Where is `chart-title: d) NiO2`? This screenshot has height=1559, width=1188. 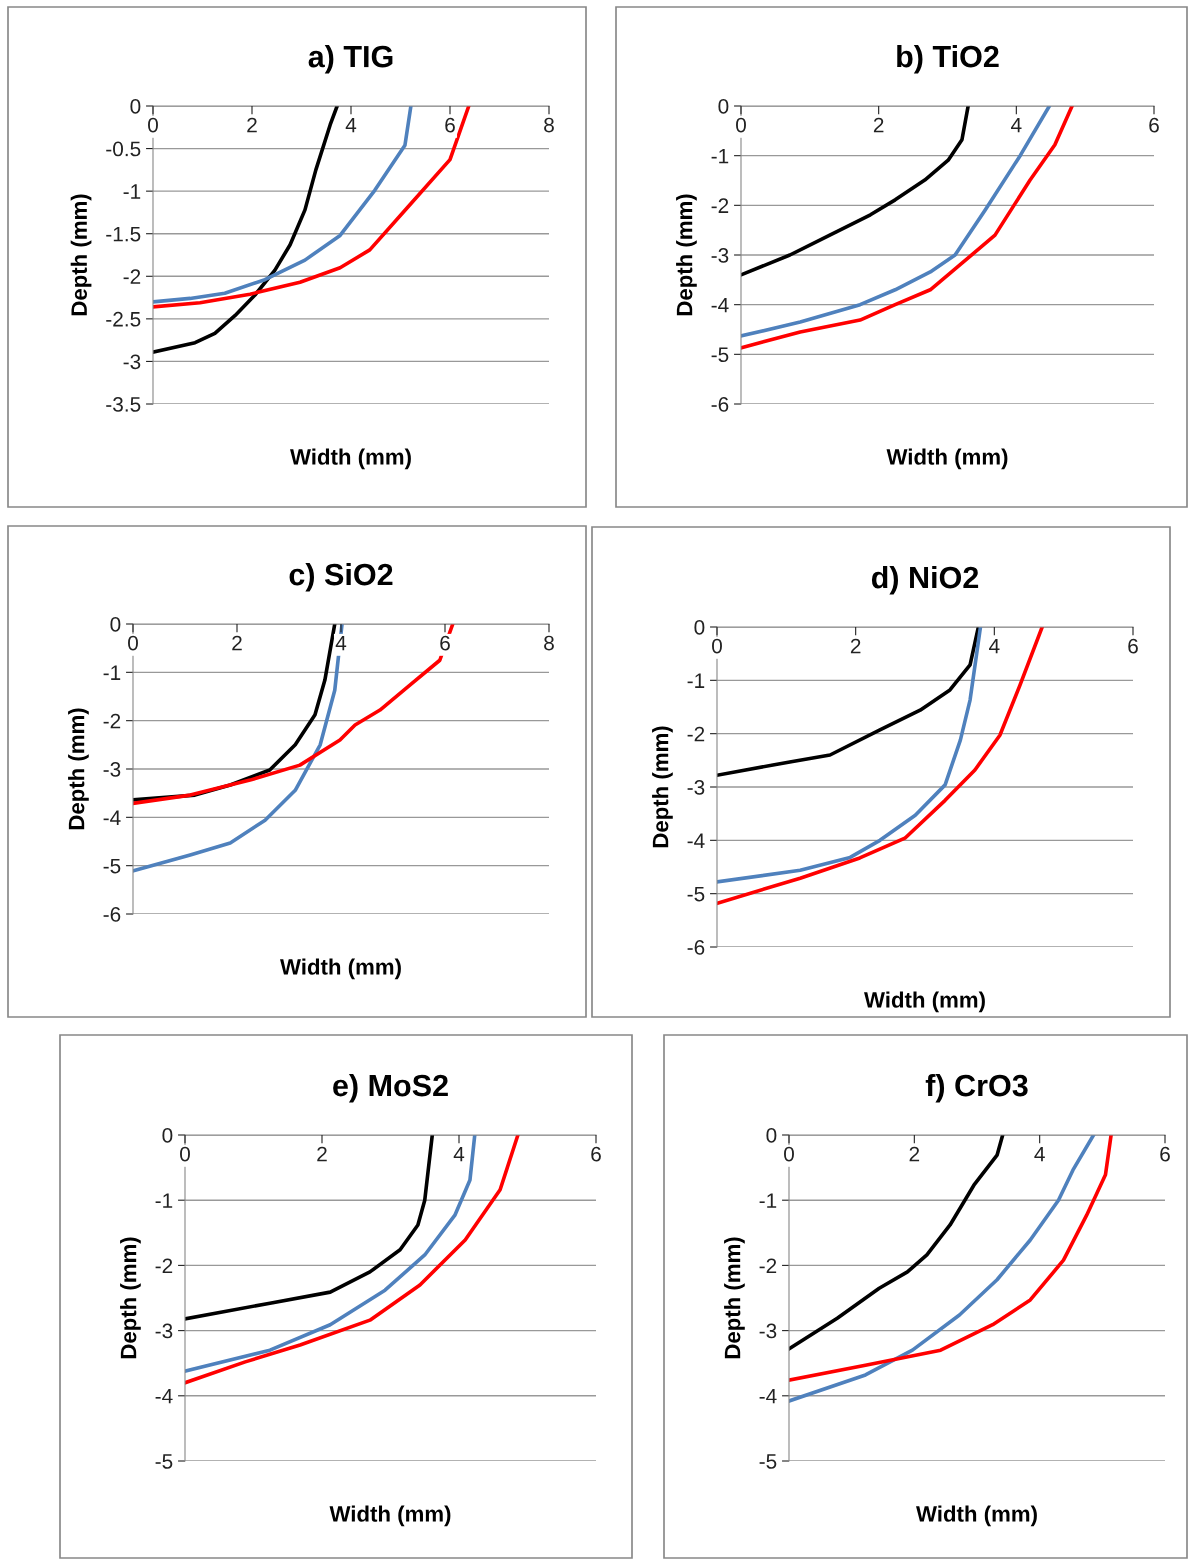 chart-title: d) NiO2 is located at coordinates (925, 580).